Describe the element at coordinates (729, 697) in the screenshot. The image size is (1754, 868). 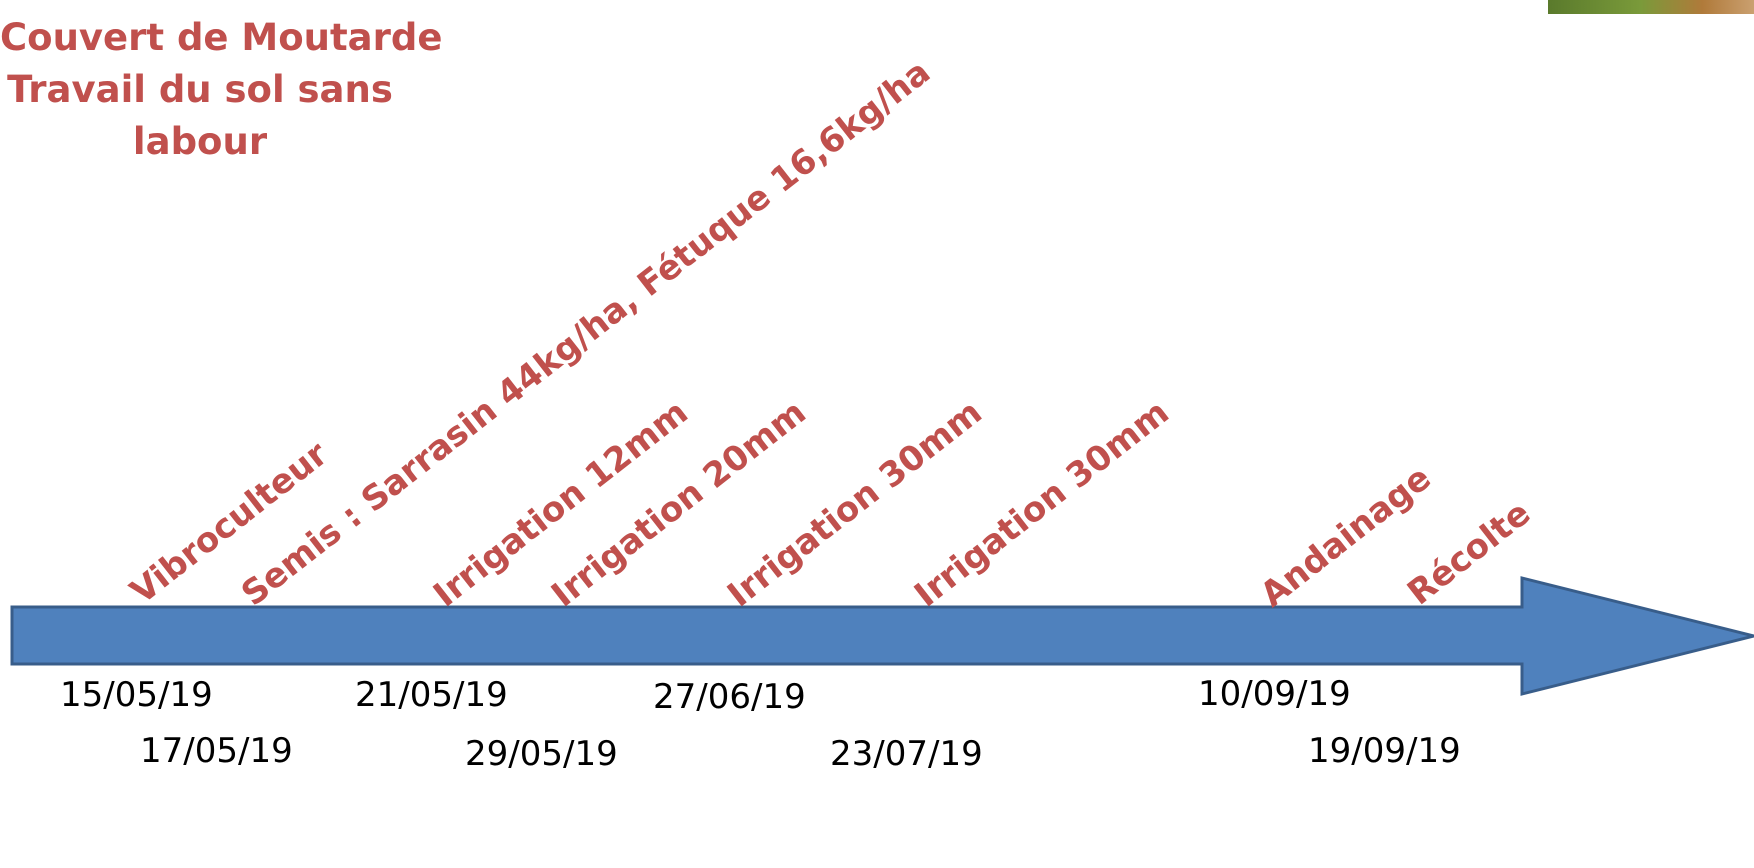
I see `date-label: 27/06/19` at that location.